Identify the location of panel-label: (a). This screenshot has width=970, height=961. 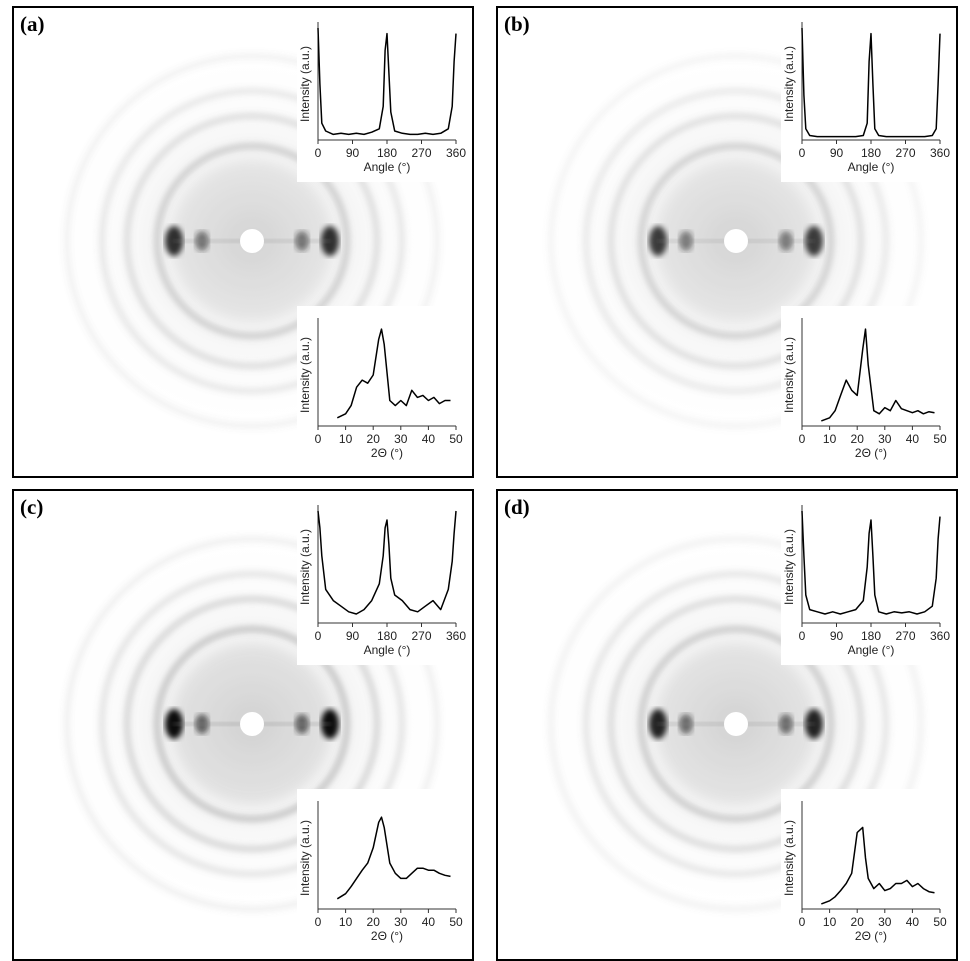
(32, 24).